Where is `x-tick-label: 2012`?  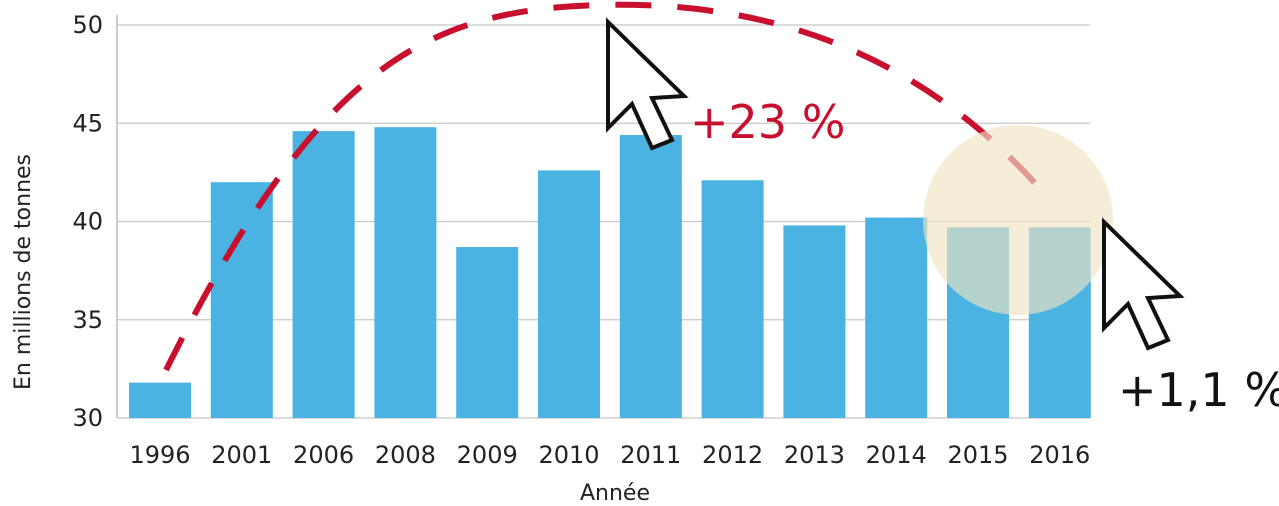 x-tick-label: 2012 is located at coordinates (732, 455).